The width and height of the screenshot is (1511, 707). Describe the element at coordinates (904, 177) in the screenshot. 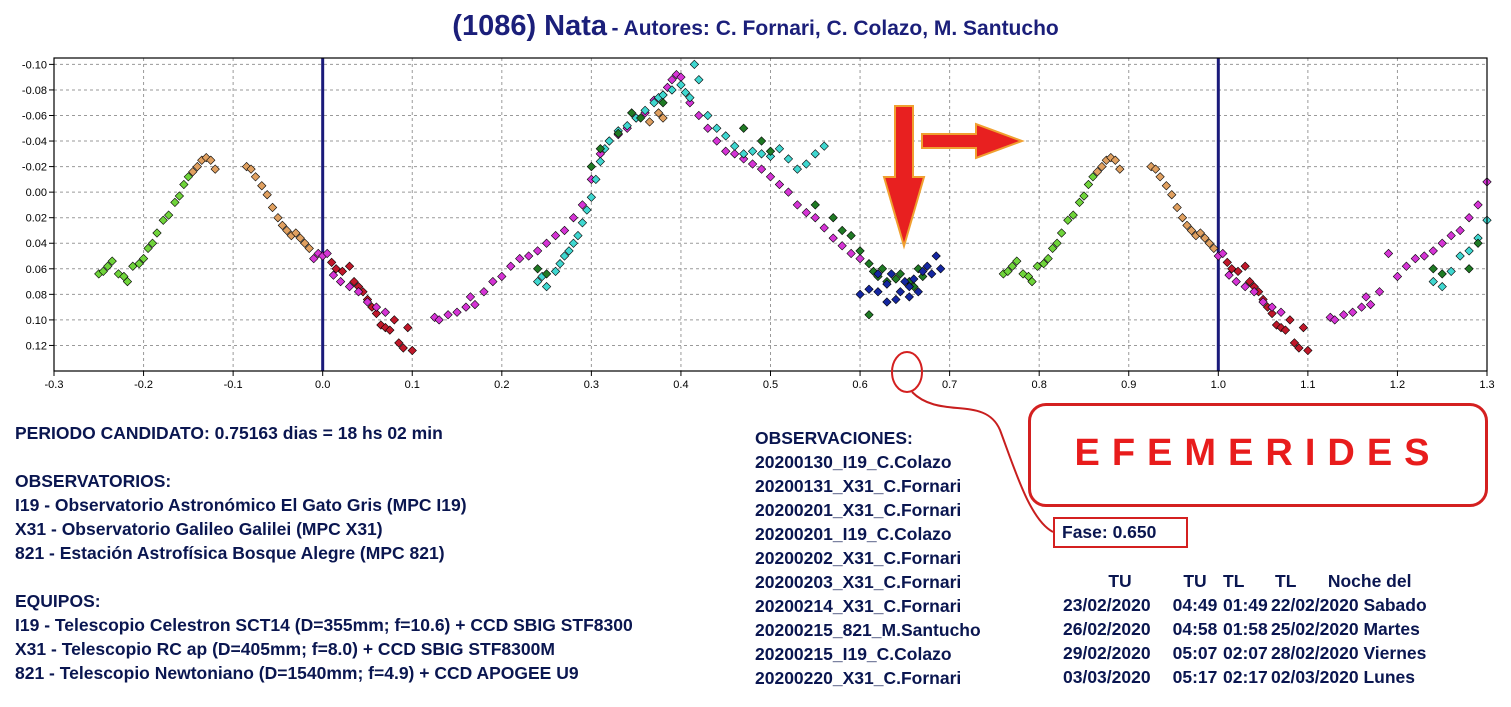

I see `down-arrow-icon` at that location.